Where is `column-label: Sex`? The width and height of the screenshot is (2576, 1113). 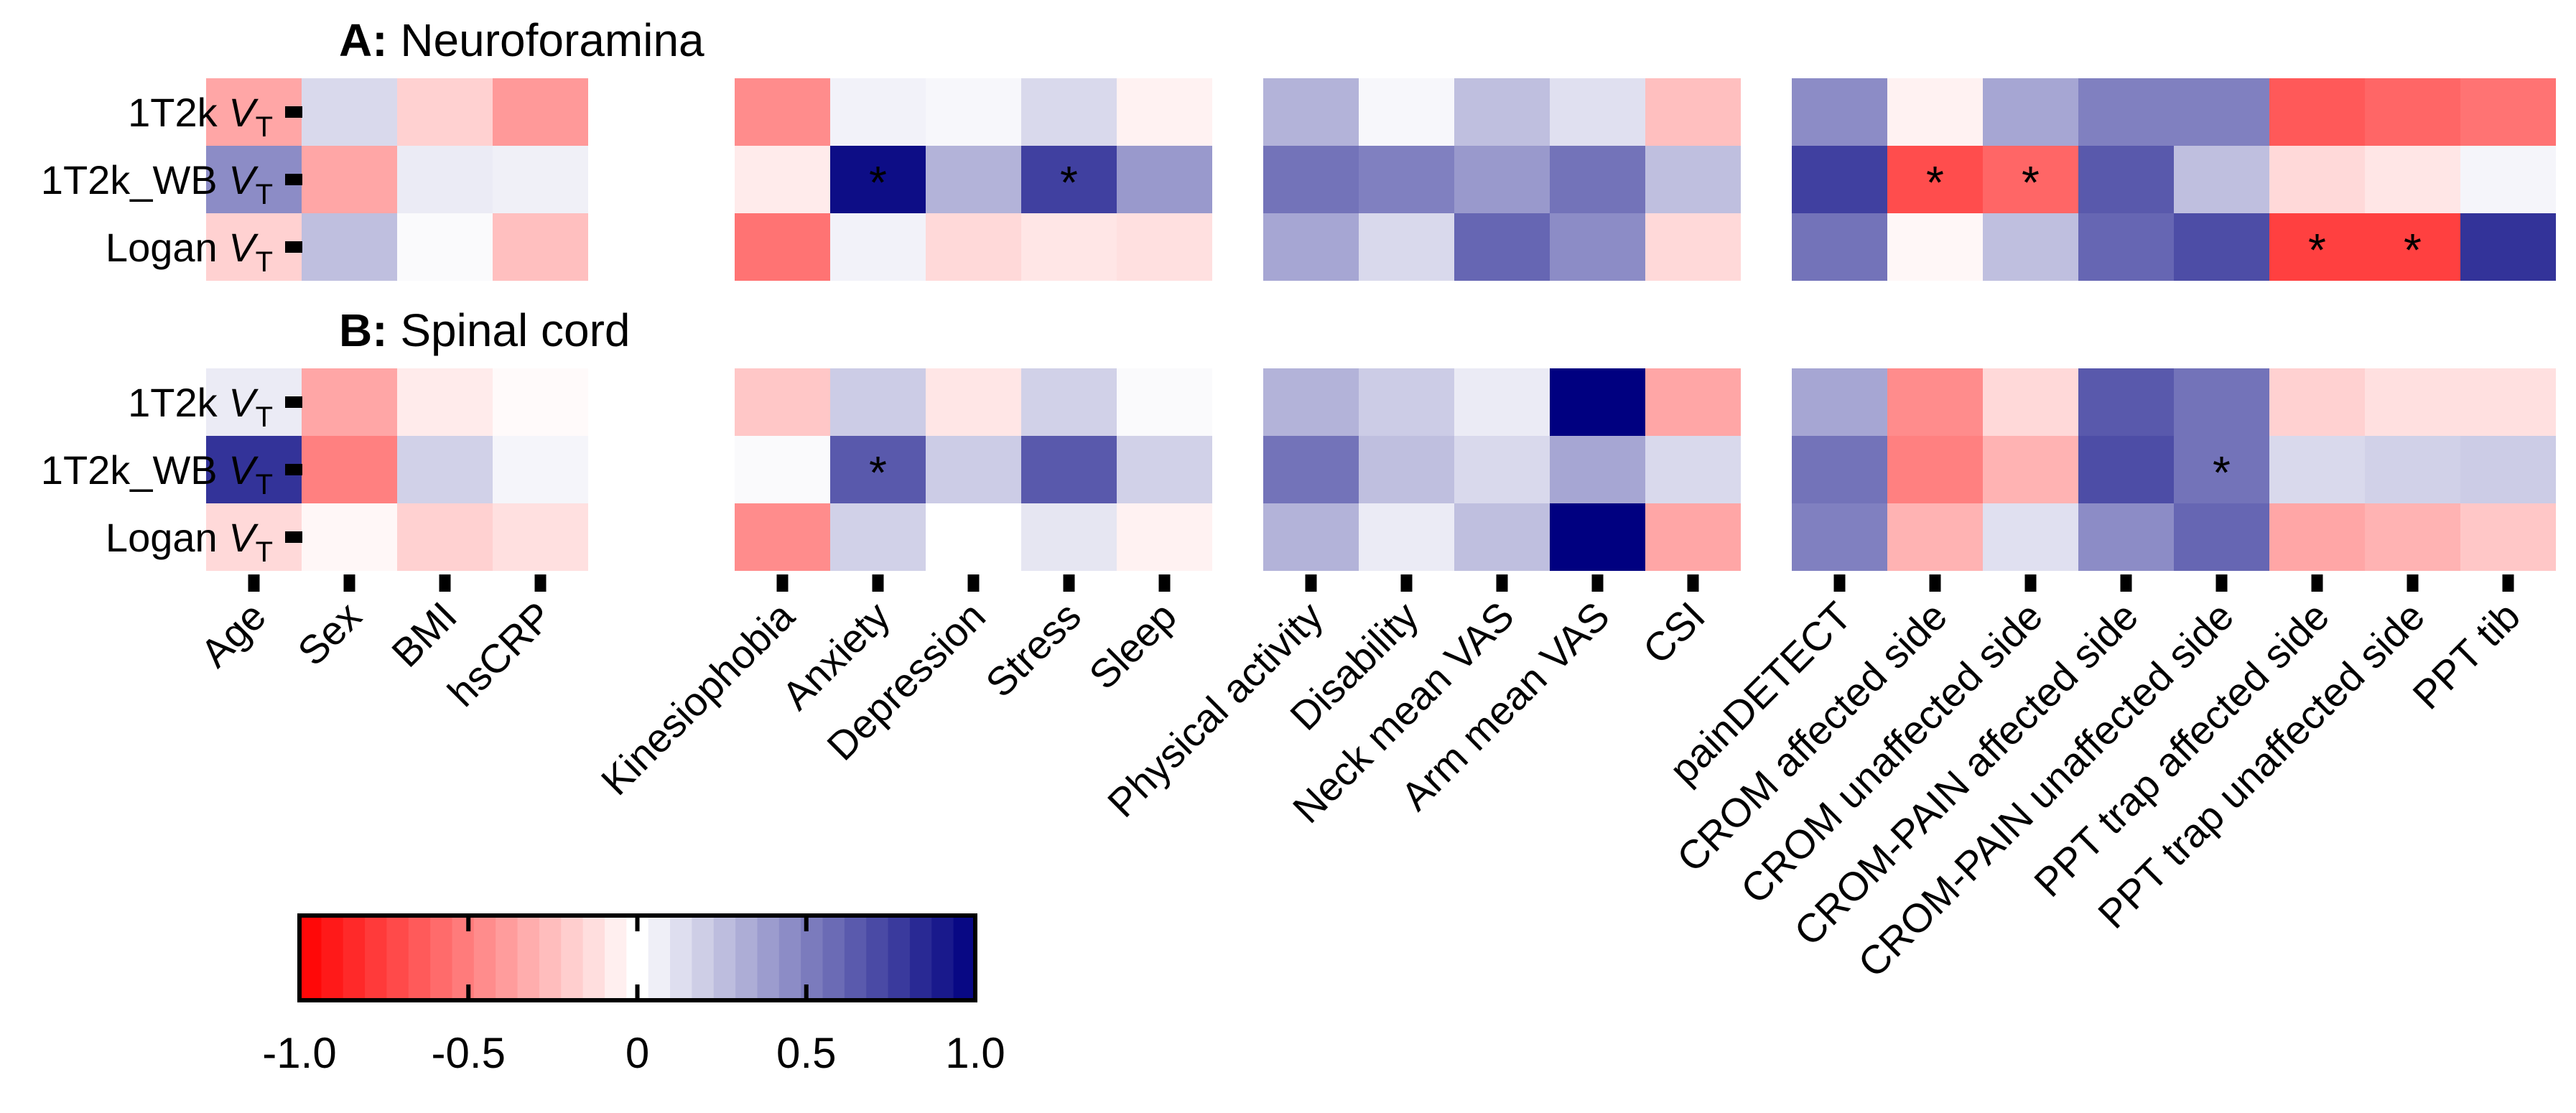 column-label: Sex is located at coordinates (329, 633).